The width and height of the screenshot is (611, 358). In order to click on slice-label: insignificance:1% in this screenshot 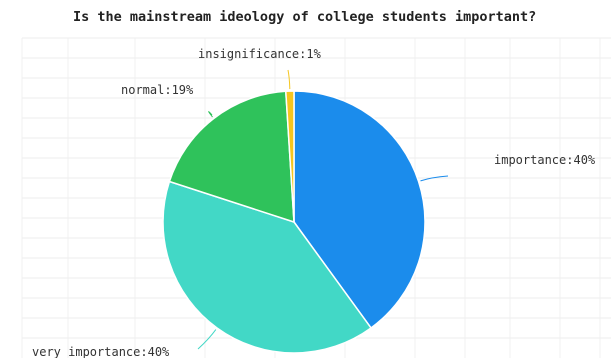, I will do `click(260, 54)`.